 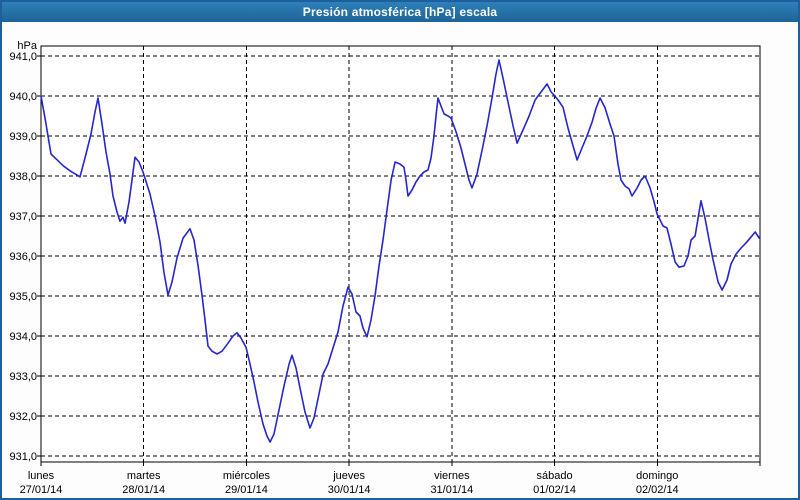 What do you see at coordinates (657, 490) in the screenshot?
I see `x-axis-date-label: 02/02/14` at bounding box center [657, 490].